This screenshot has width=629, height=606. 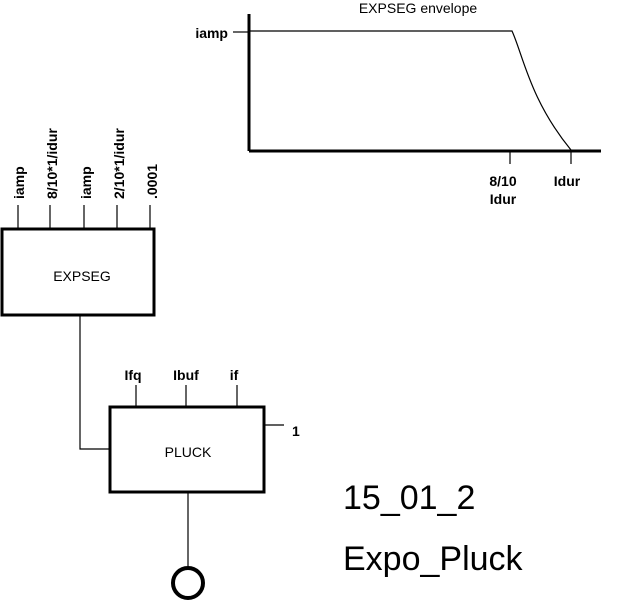 What do you see at coordinates (409, 498) in the screenshot?
I see `diagram-id: 15_01_2` at bounding box center [409, 498].